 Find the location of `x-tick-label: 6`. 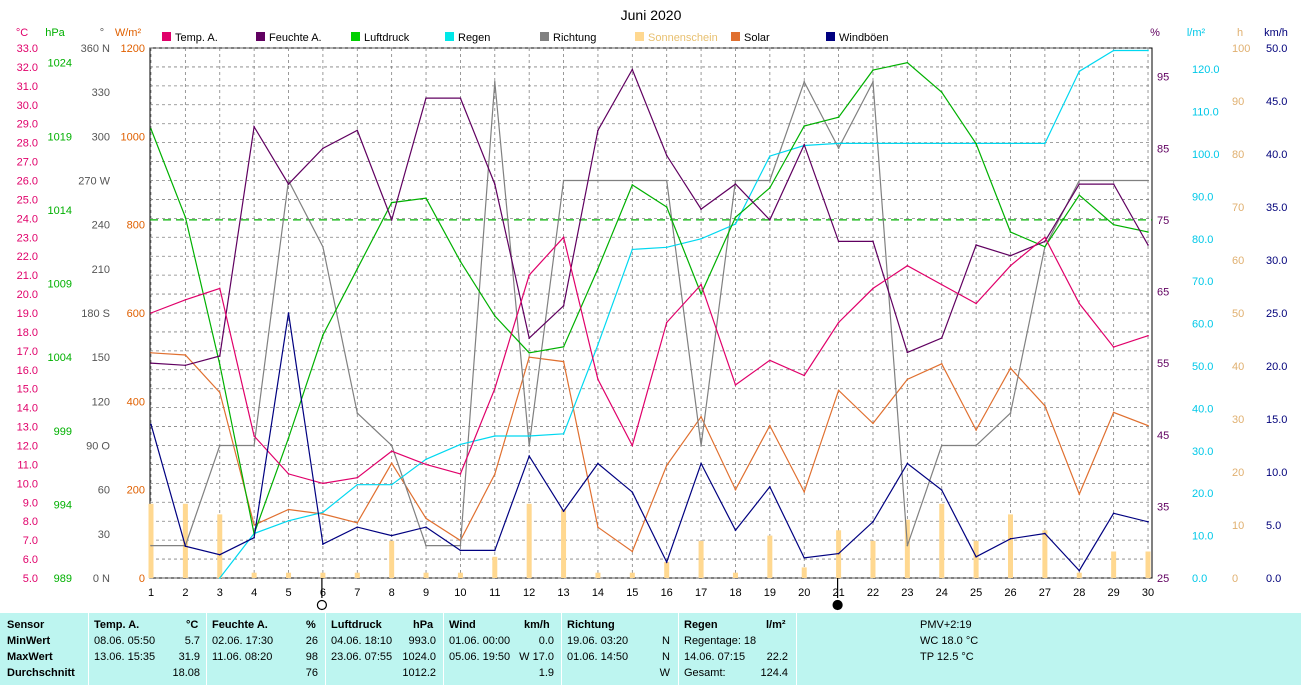

x-tick-label: 6 is located at coordinates (323, 593).